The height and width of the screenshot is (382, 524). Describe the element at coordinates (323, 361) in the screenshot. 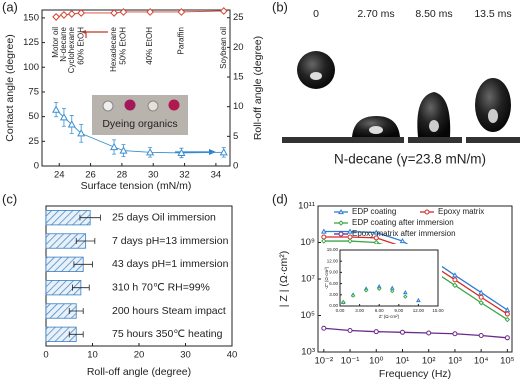

I see `x-tick-label: 10⁻²` at that location.